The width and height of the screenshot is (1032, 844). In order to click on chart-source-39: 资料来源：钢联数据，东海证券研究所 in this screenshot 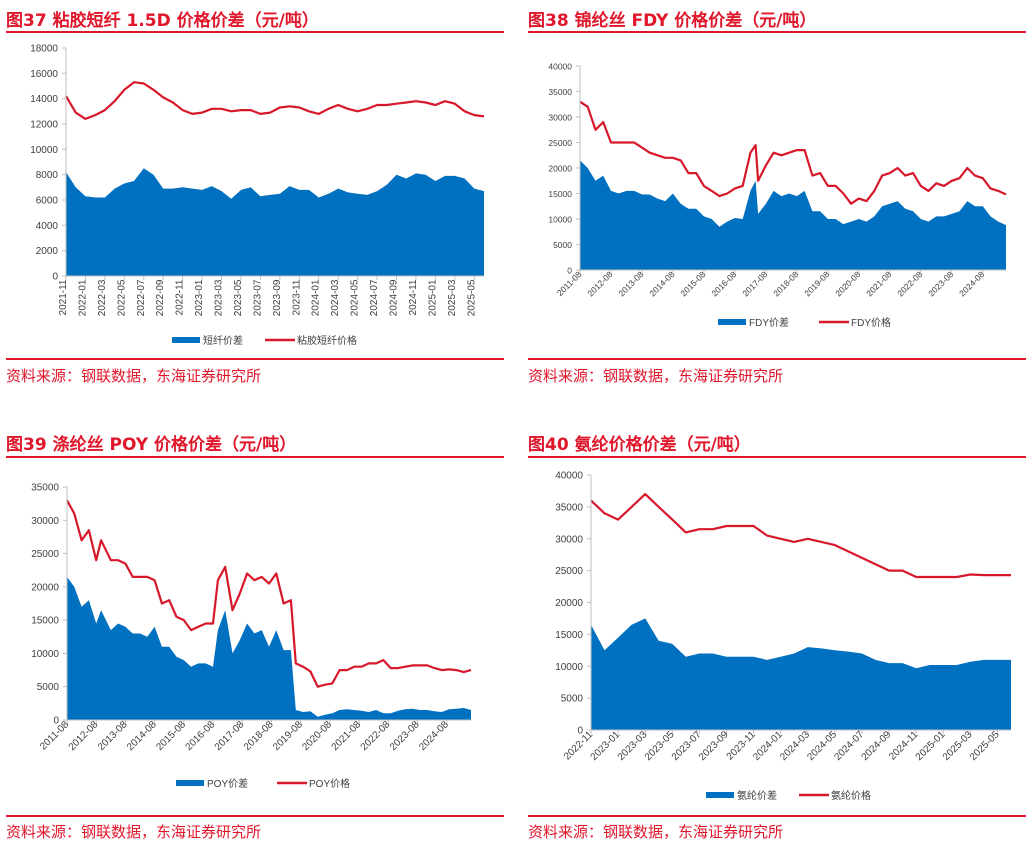, I will do `click(134, 832)`.